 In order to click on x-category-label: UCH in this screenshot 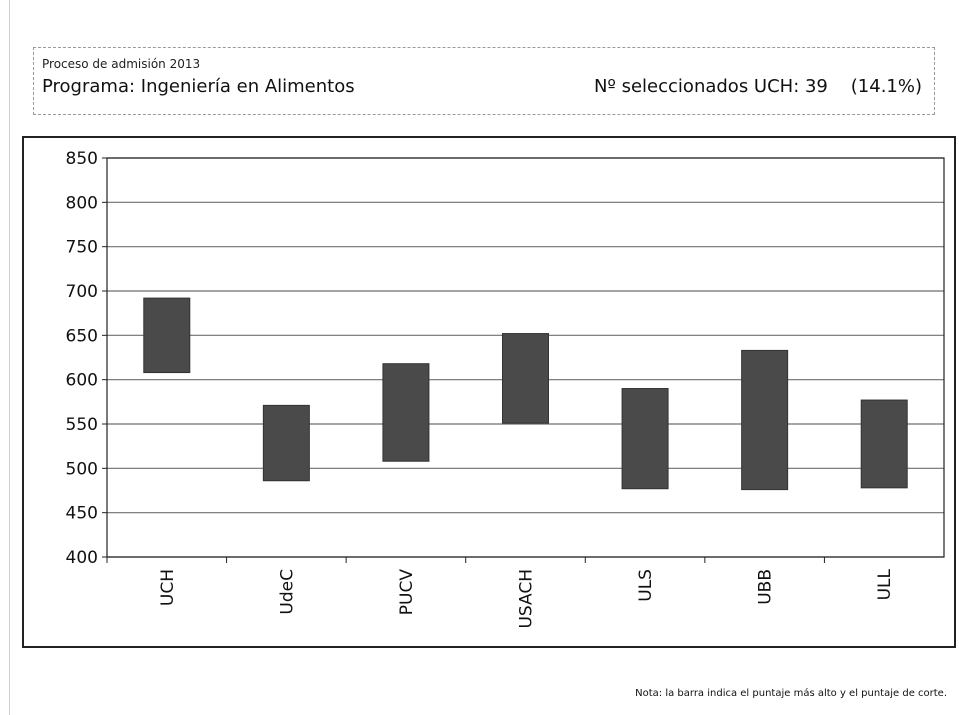, I will do `click(168, 587)`.